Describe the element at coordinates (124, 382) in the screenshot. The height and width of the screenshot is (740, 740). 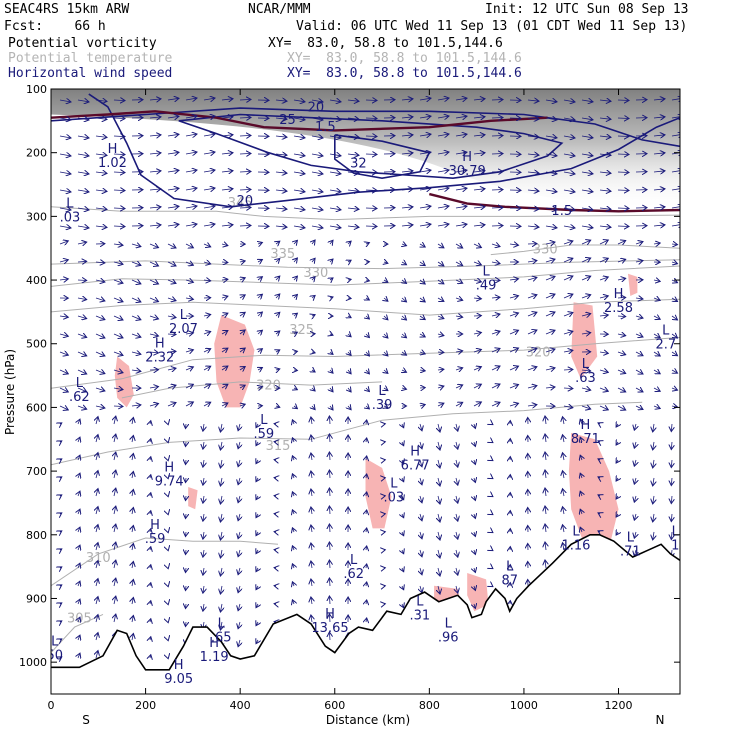
I see `pv-fill-region` at that location.